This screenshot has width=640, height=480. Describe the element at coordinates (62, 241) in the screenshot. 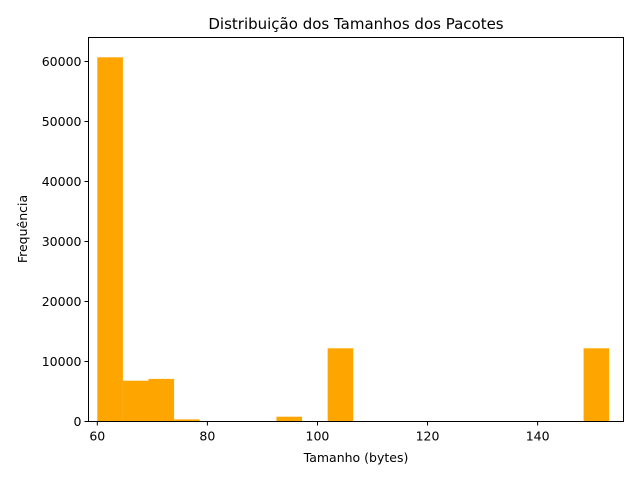

I see `y-tick-label: 30000` at that location.